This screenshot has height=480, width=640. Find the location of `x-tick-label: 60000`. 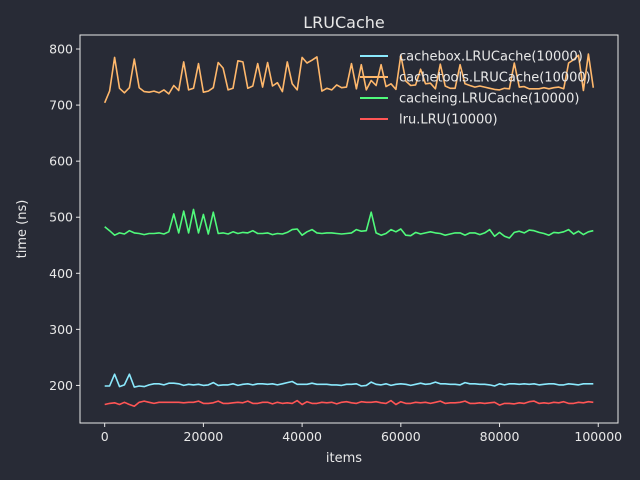

x-tick-label: 60000 is located at coordinates (401, 436).